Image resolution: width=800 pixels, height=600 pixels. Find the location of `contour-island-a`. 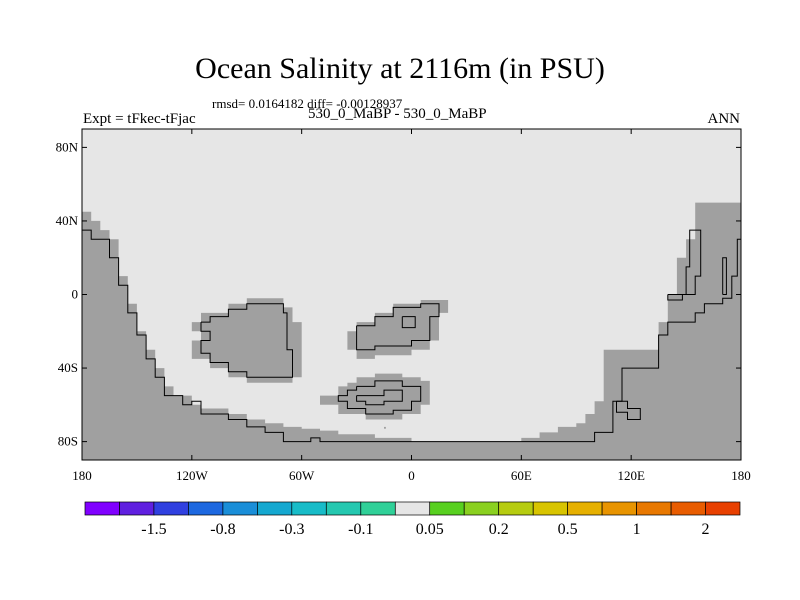

contour-island-a is located at coordinates (246, 340).